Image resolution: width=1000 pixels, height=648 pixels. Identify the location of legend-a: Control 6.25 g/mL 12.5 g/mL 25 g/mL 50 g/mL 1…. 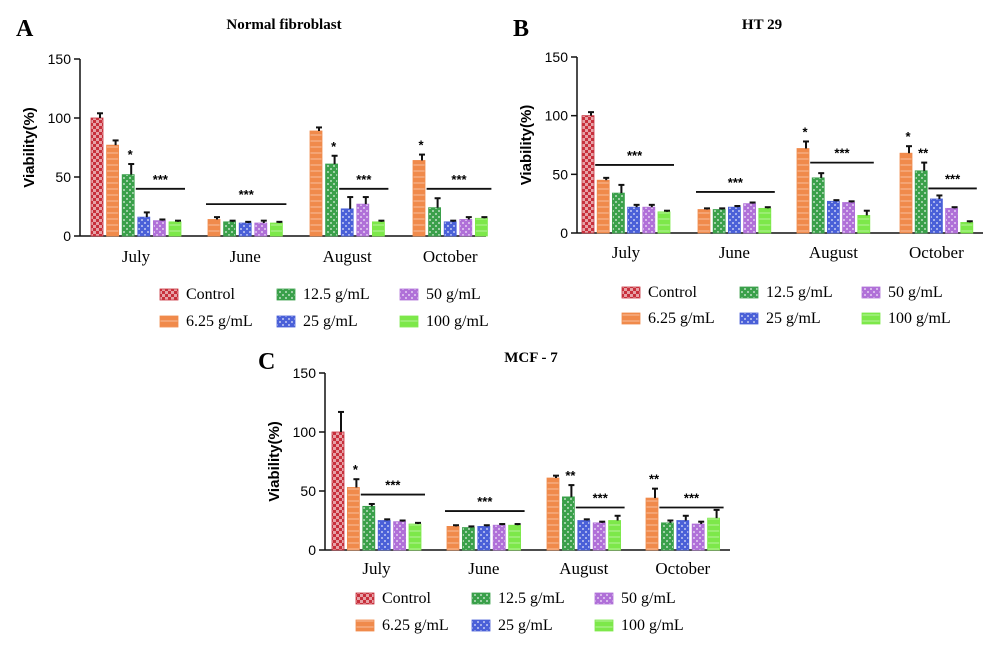
(324, 308).